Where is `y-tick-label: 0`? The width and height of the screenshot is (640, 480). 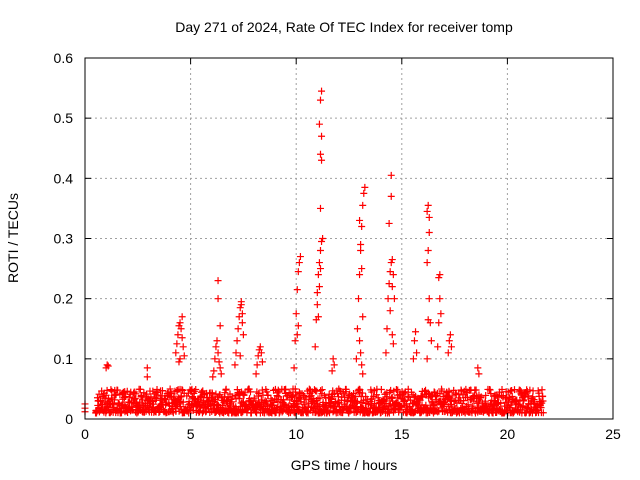 y-tick-label: 0 is located at coordinates (69, 419).